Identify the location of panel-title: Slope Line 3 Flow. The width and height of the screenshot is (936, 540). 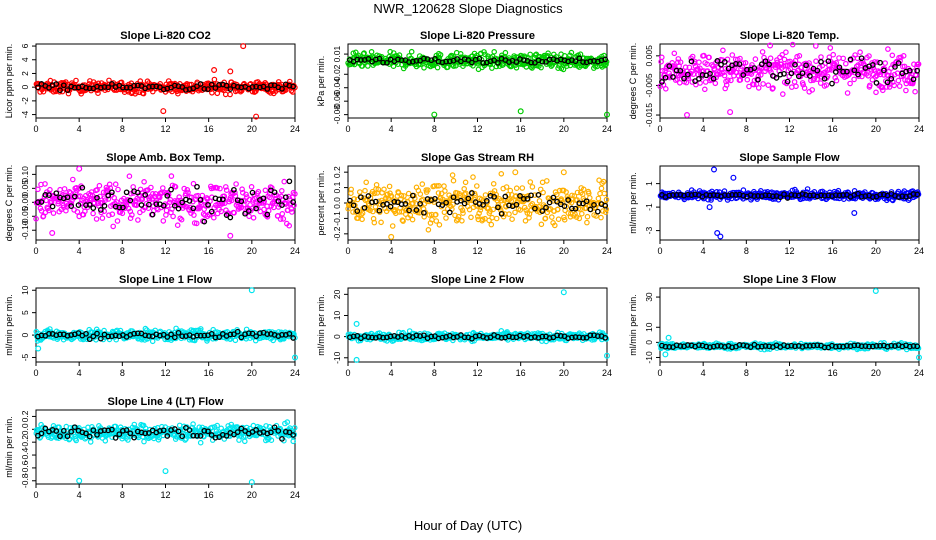
(789, 280).